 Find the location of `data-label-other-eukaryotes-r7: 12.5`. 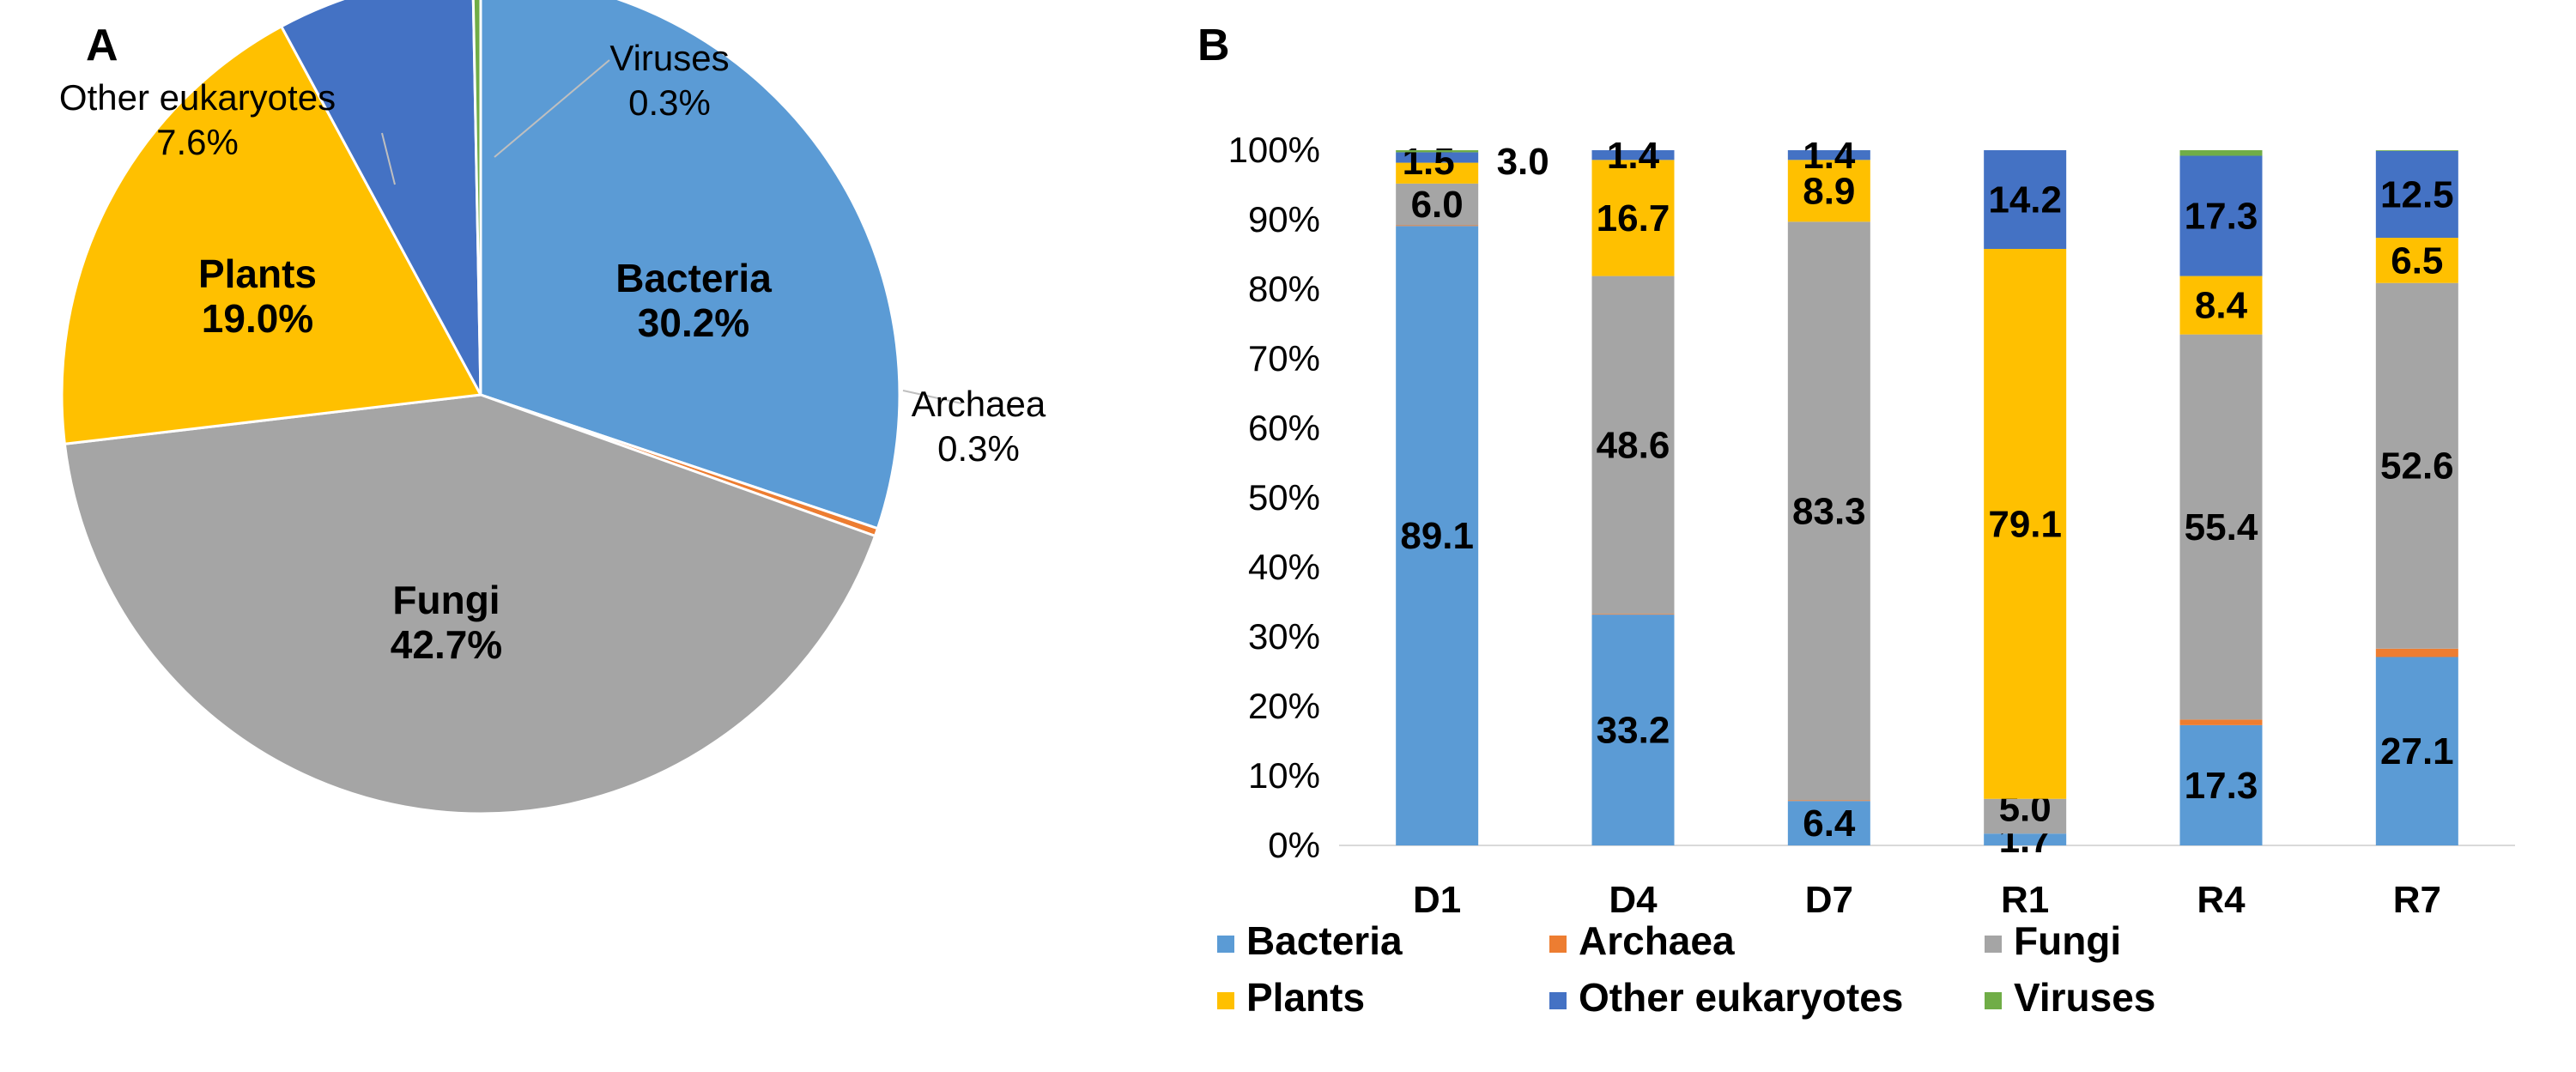

data-label-other-eukaryotes-r7: 12.5 is located at coordinates (2417, 194).